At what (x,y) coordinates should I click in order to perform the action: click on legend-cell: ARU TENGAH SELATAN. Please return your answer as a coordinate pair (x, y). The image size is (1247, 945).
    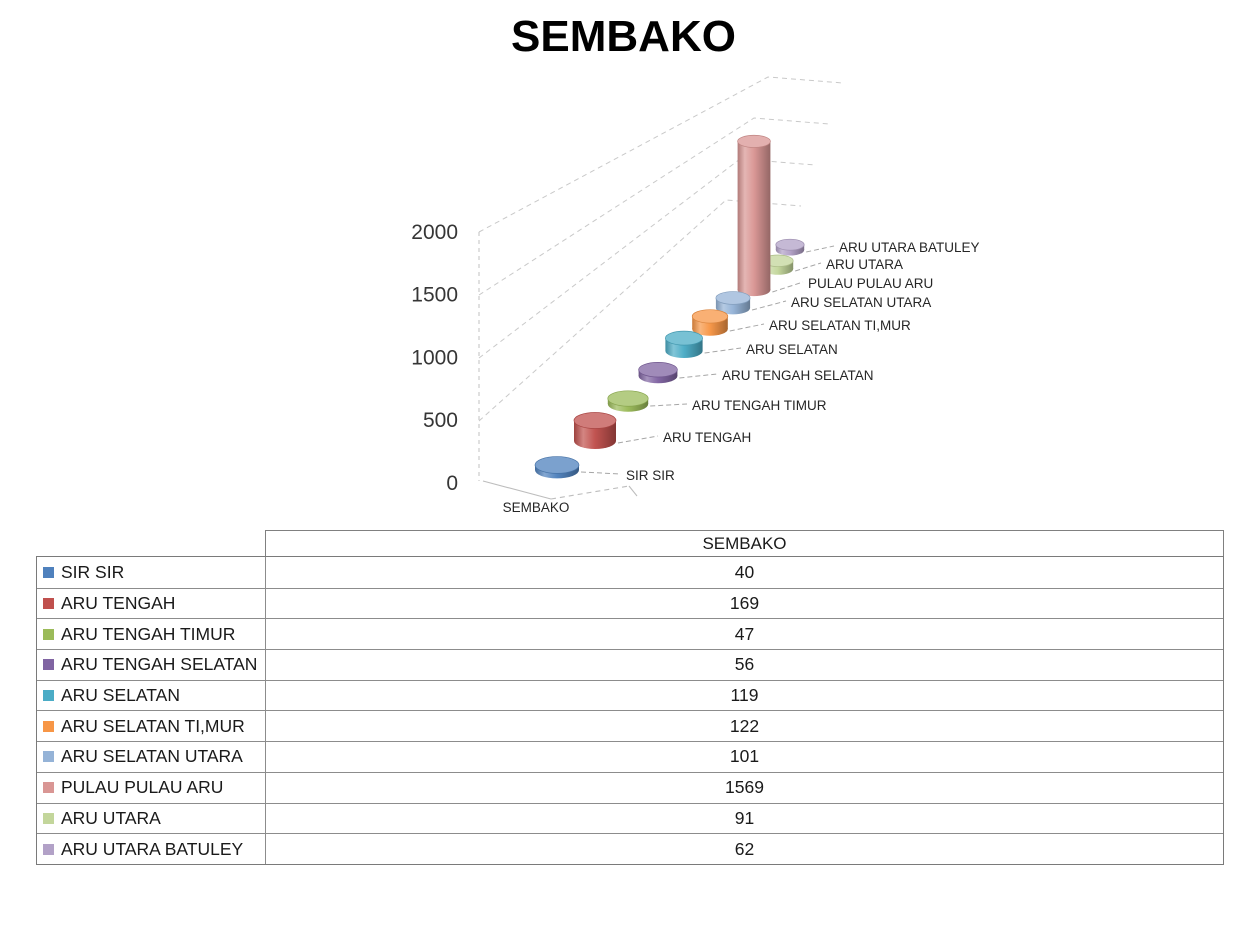
    Looking at the image, I should click on (151, 665).